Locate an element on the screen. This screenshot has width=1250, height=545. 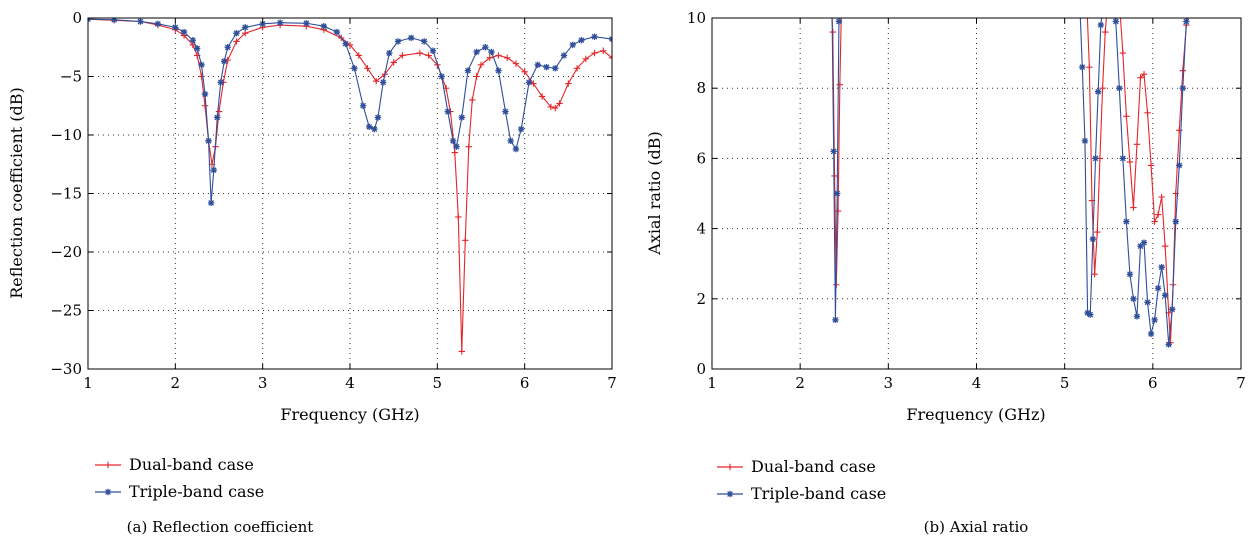
y-tick-label: 0 is located at coordinates (701, 369).